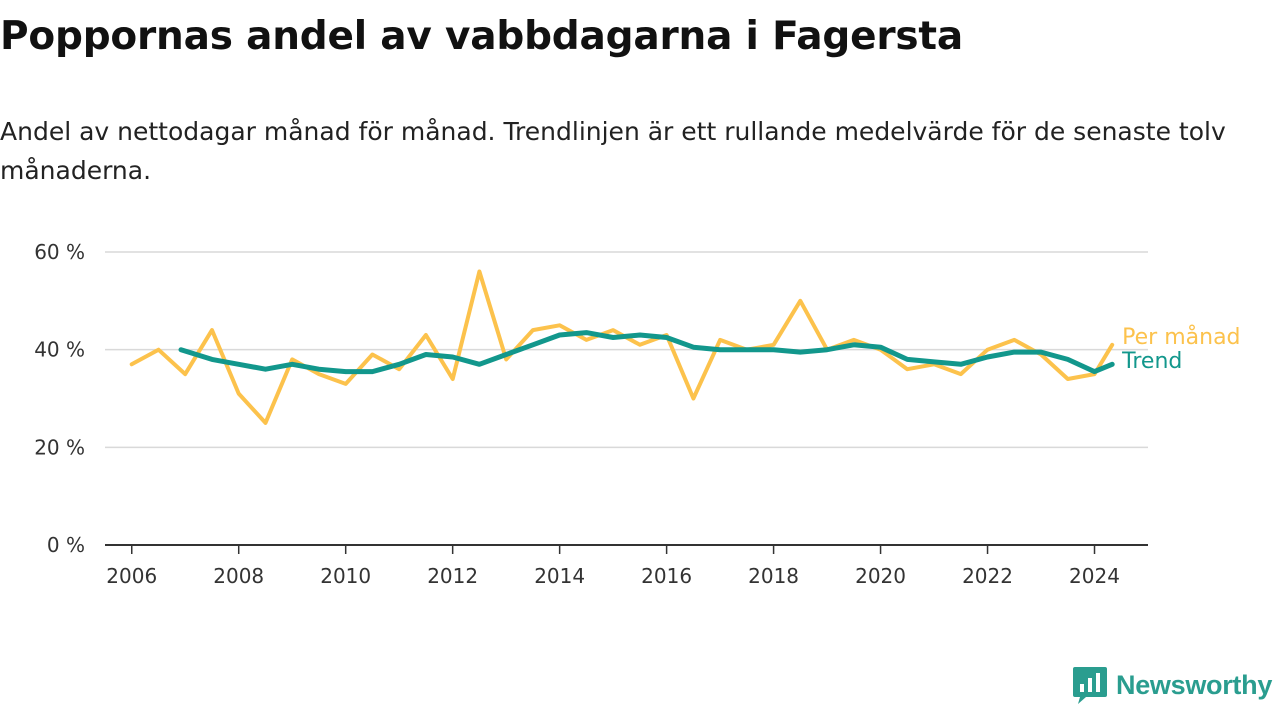  Describe the element at coordinates (238, 576) in the screenshot. I see `x-tick-label: 2008` at that location.